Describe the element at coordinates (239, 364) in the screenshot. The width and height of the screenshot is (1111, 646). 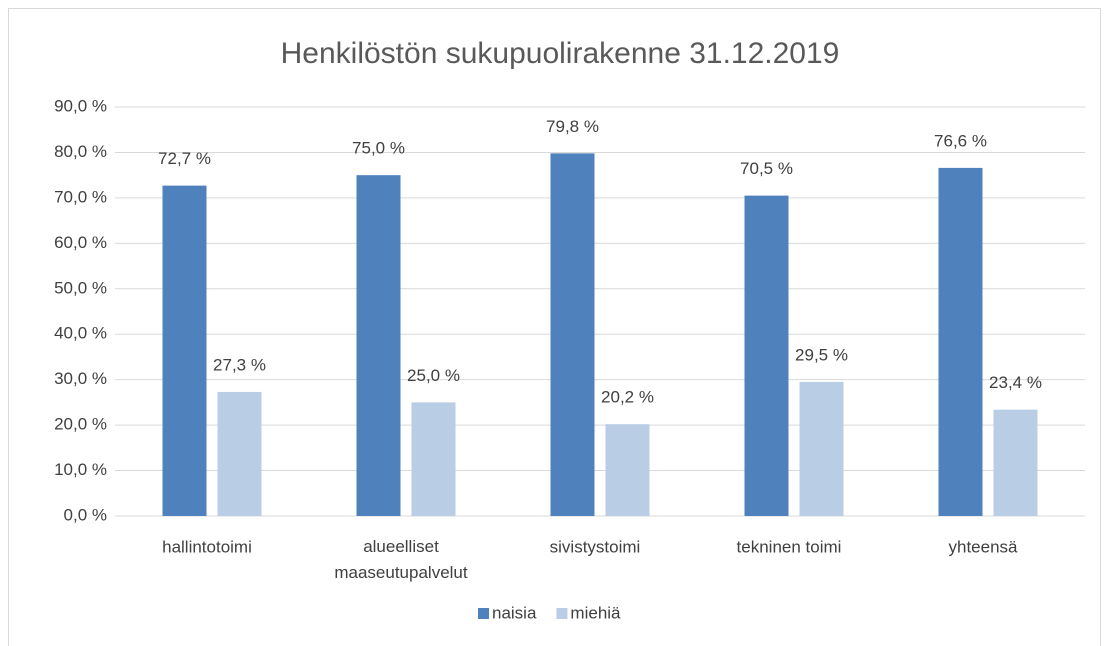
I see `data-label: 27,3 %` at that location.